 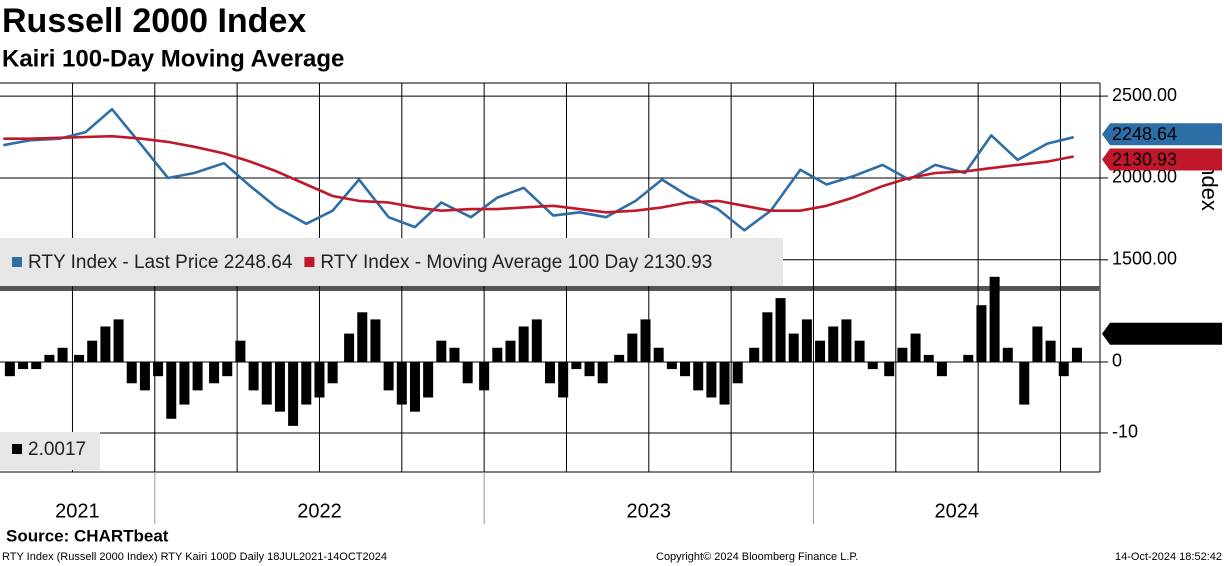 I want to click on y-tick-label: 2000.00, so click(x=1144, y=177).